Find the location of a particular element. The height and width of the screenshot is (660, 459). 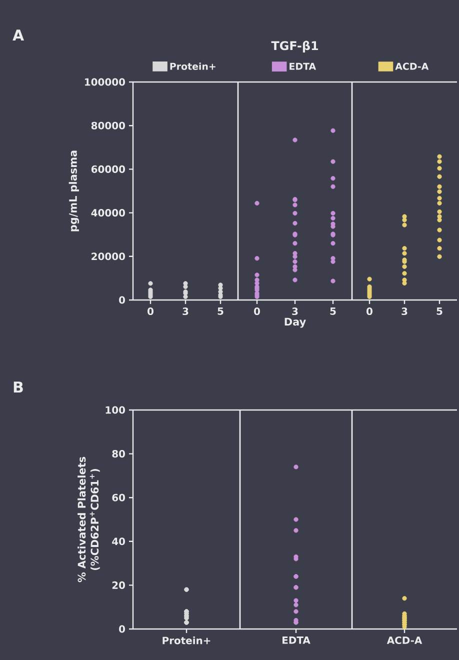

y-tick-label: 60 is located at coordinates (119, 498).